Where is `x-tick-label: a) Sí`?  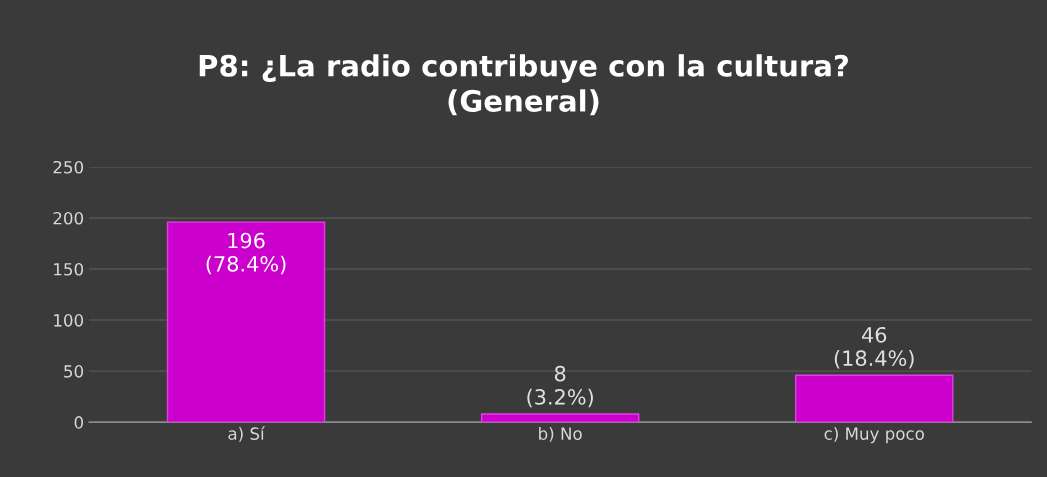 x-tick-label: a) Sí is located at coordinates (247, 434).